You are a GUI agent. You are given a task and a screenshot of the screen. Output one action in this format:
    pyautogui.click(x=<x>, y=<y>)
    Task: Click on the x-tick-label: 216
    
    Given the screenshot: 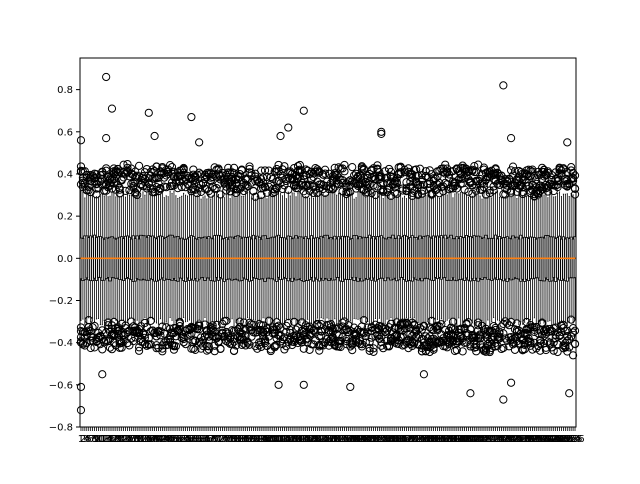 What is the action you would take?
    pyautogui.click(x=497, y=439)
    